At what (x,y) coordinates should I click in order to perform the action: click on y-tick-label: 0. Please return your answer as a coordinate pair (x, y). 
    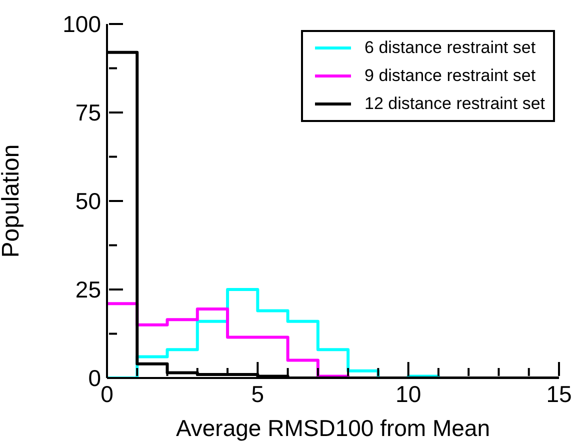
    Looking at the image, I should click on (94, 378).